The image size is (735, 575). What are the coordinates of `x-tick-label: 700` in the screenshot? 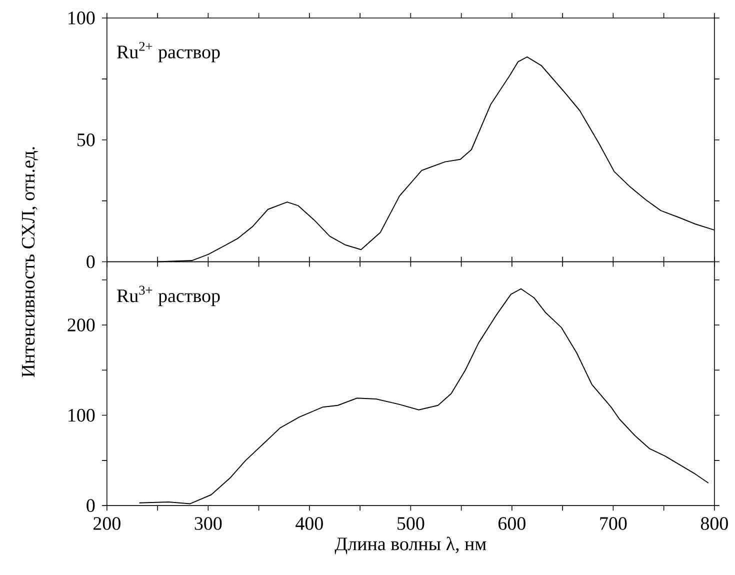 It's located at (613, 523).